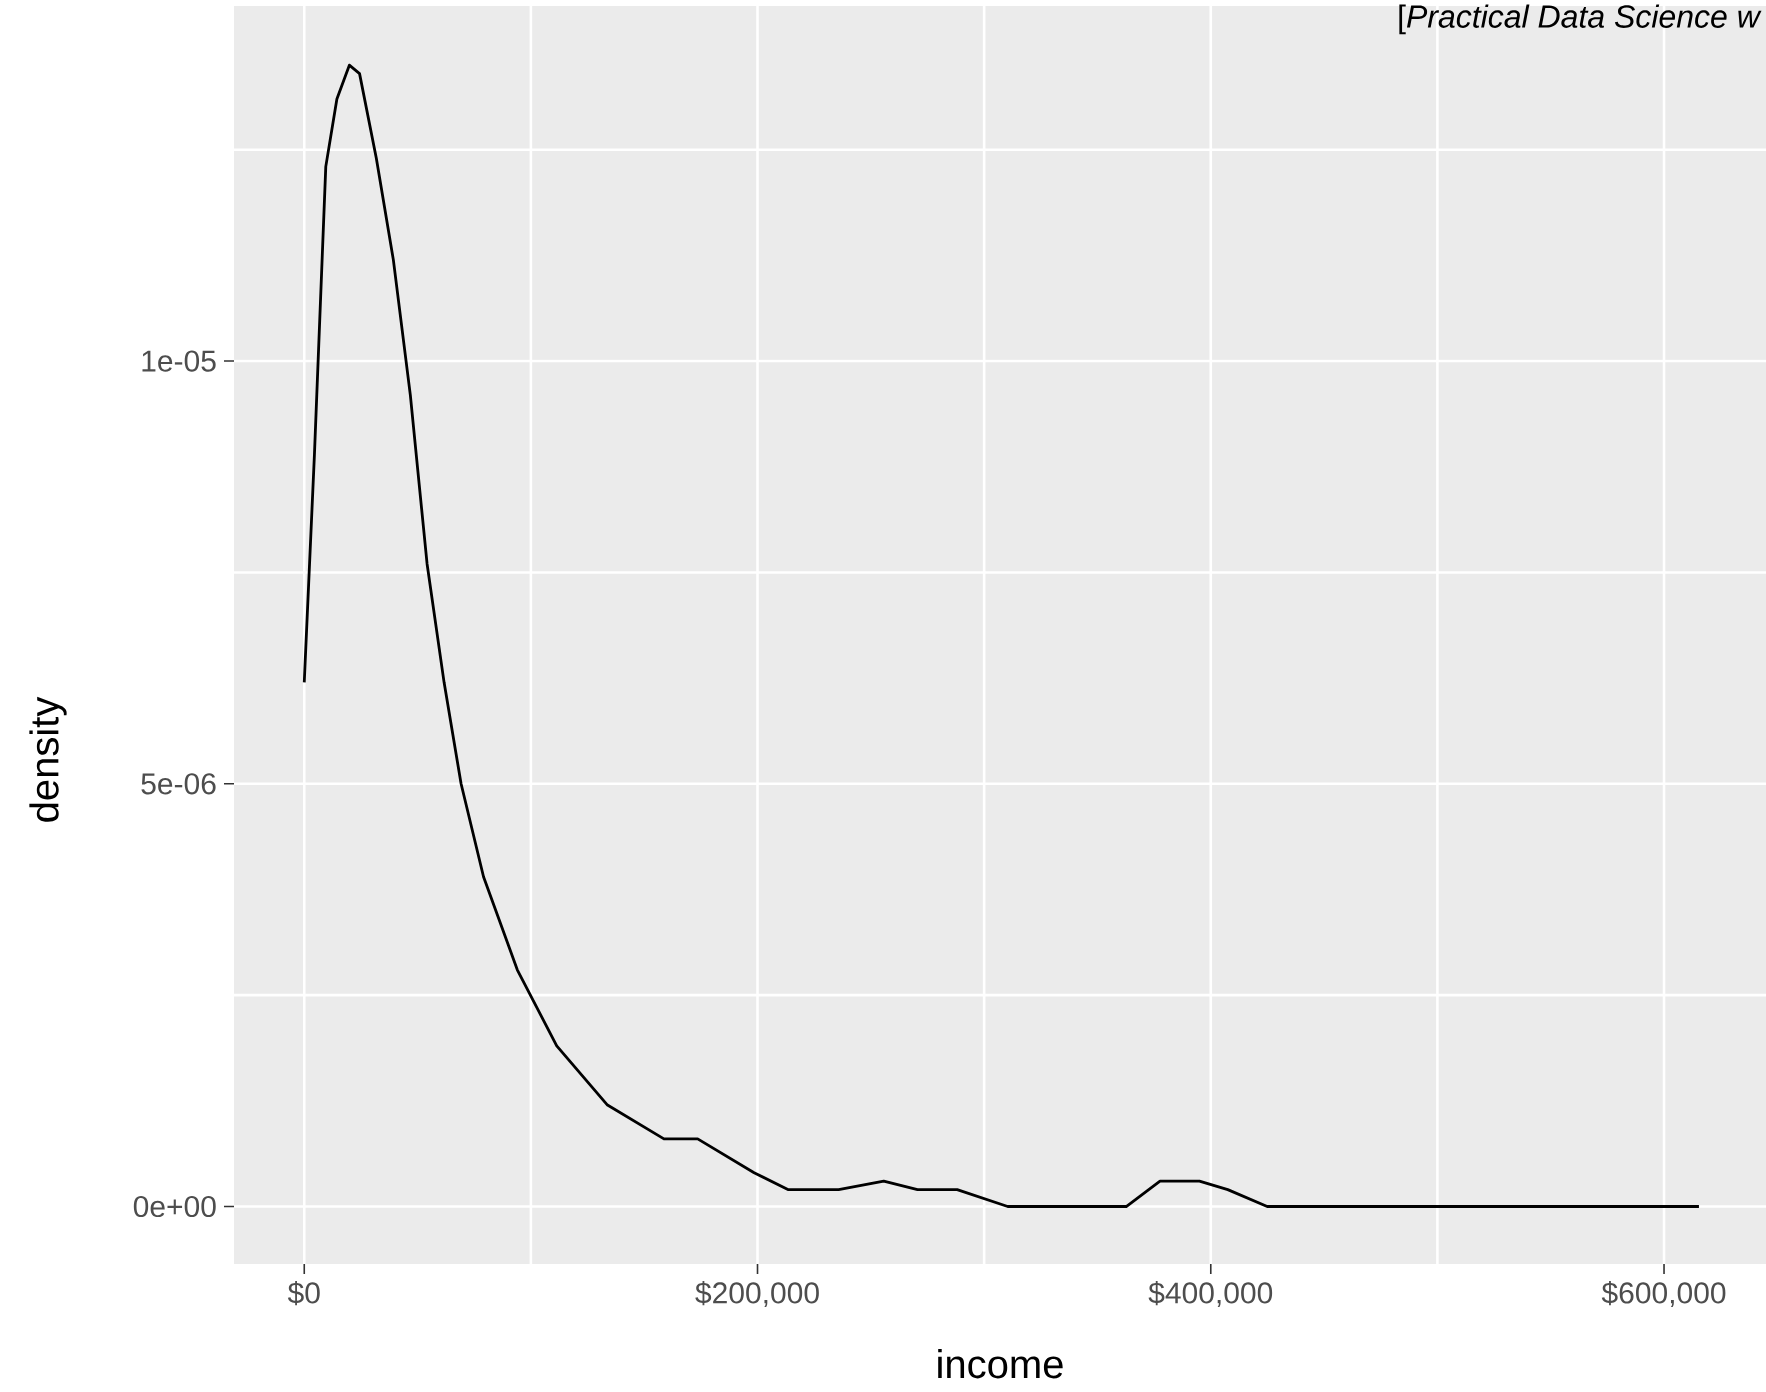 This screenshot has width=1766, height=1392. I want to click on y-axis-title: density, so click(48, 759).